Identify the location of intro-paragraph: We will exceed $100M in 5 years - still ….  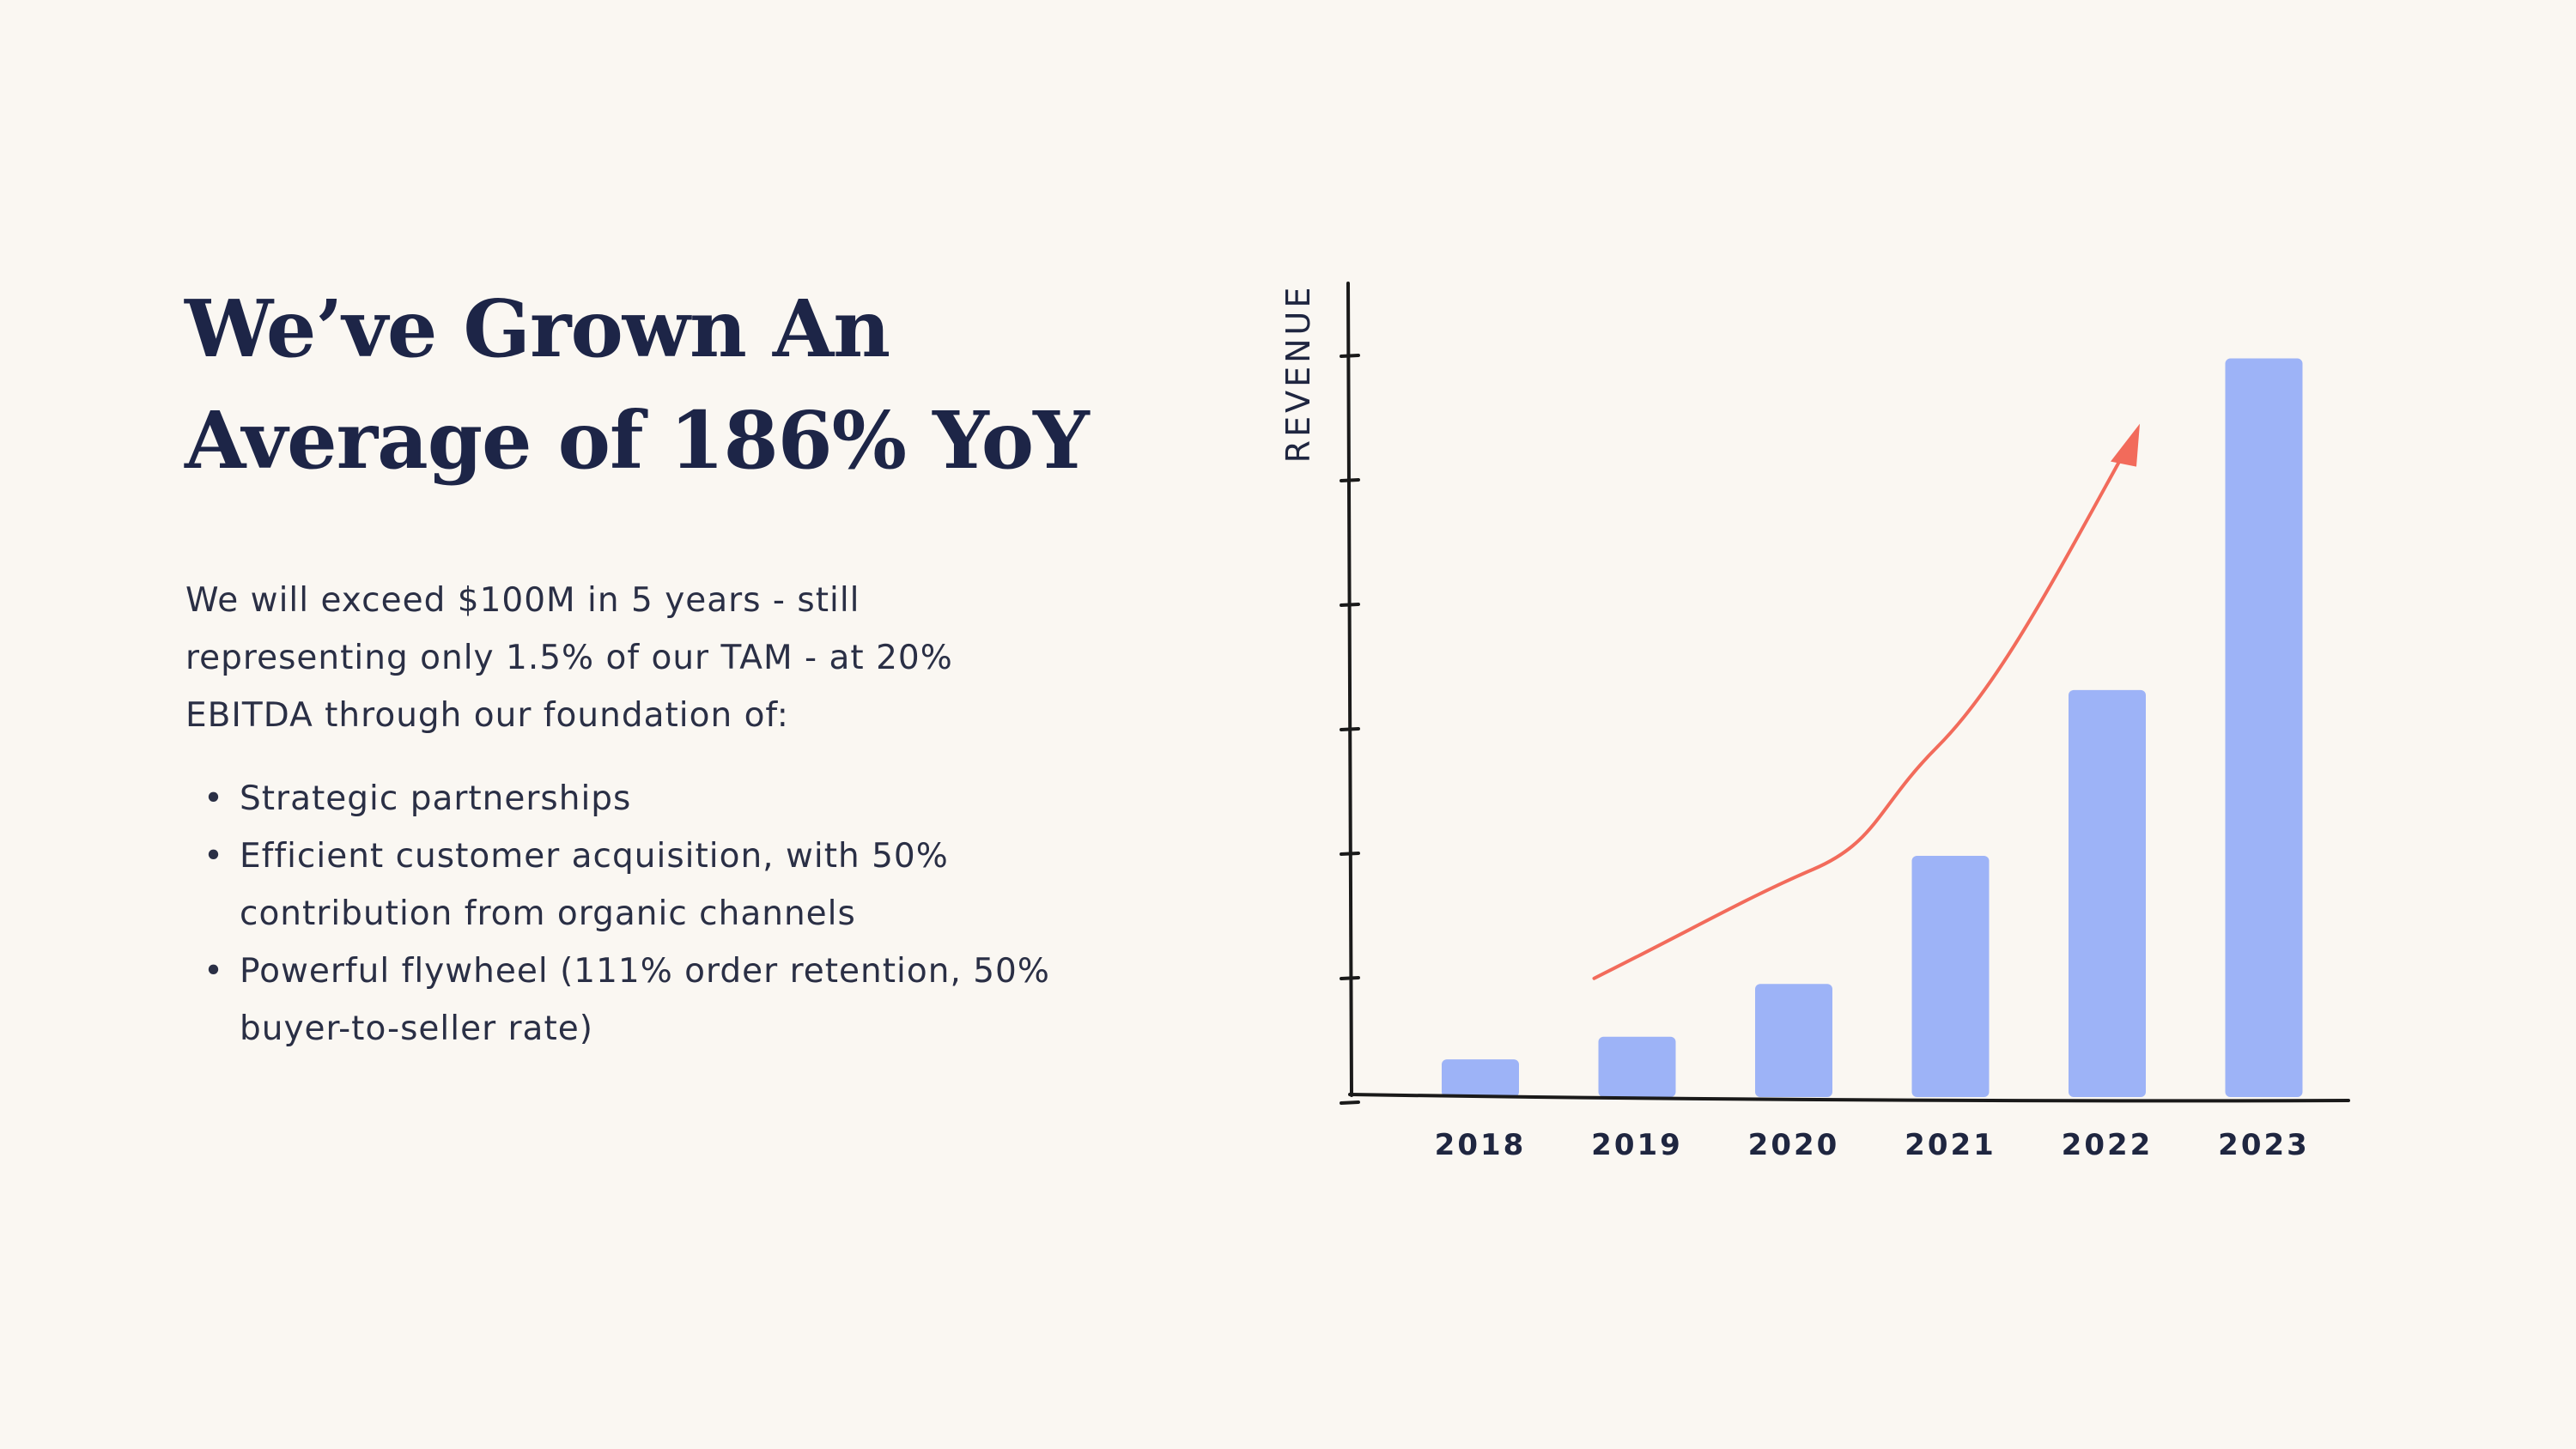
(666, 658).